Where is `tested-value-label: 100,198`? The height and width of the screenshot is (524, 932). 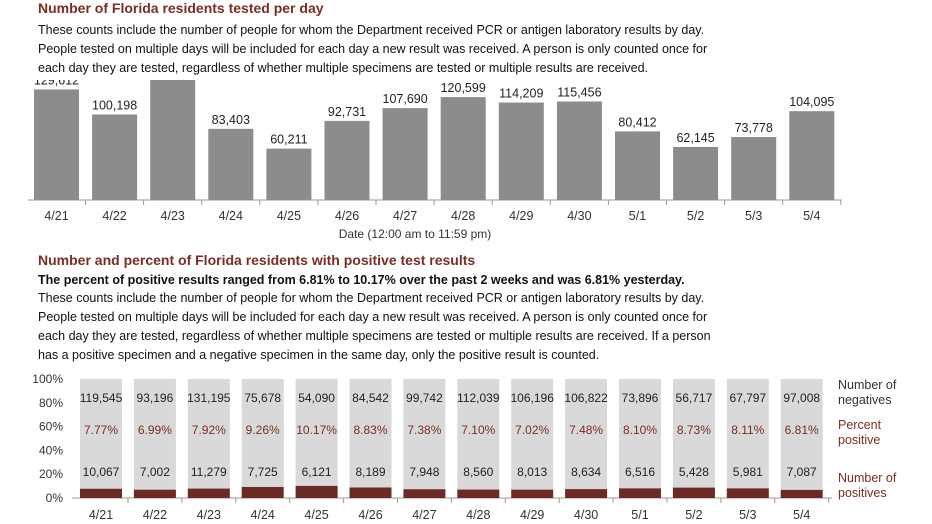
tested-value-label: 100,198 is located at coordinates (114, 105).